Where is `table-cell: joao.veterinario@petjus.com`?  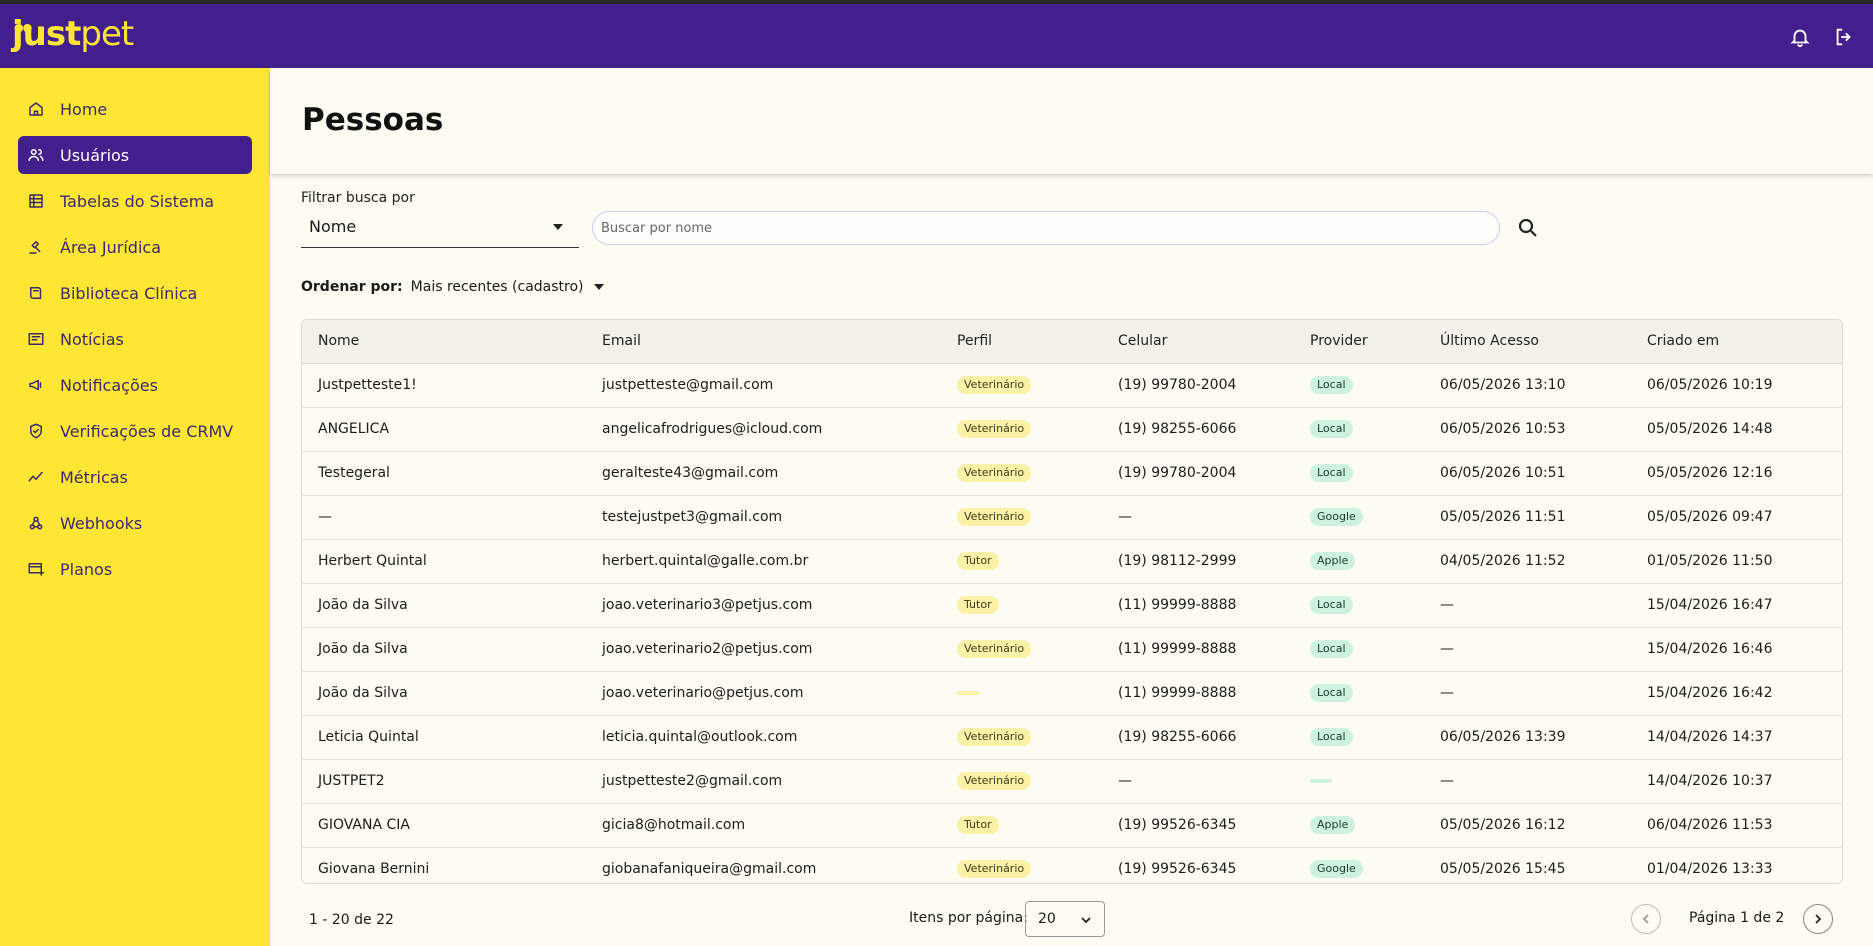 table-cell: joao.veterinario@petjus.com is located at coordinates (763, 693).